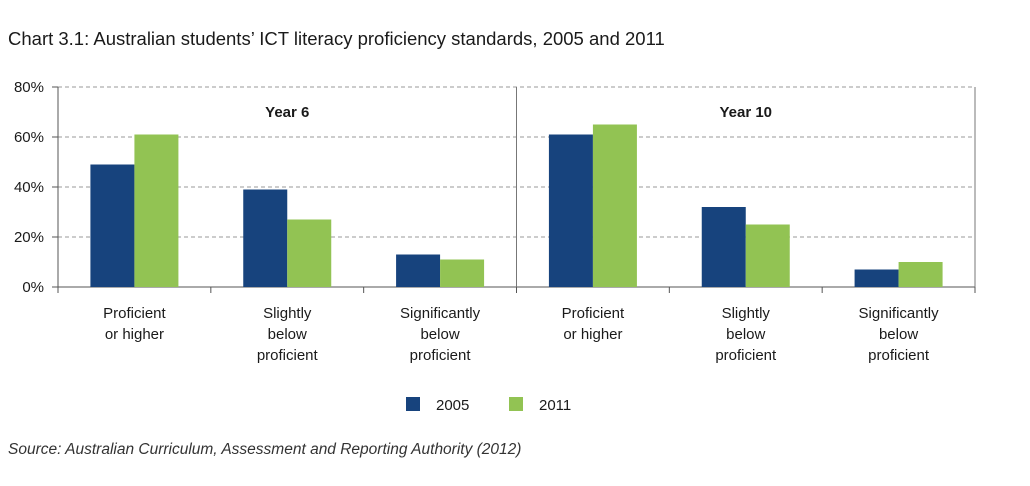 This screenshot has width=1030, height=486. What do you see at coordinates (29, 87) in the screenshot?
I see `y-tick-label: 80%` at bounding box center [29, 87].